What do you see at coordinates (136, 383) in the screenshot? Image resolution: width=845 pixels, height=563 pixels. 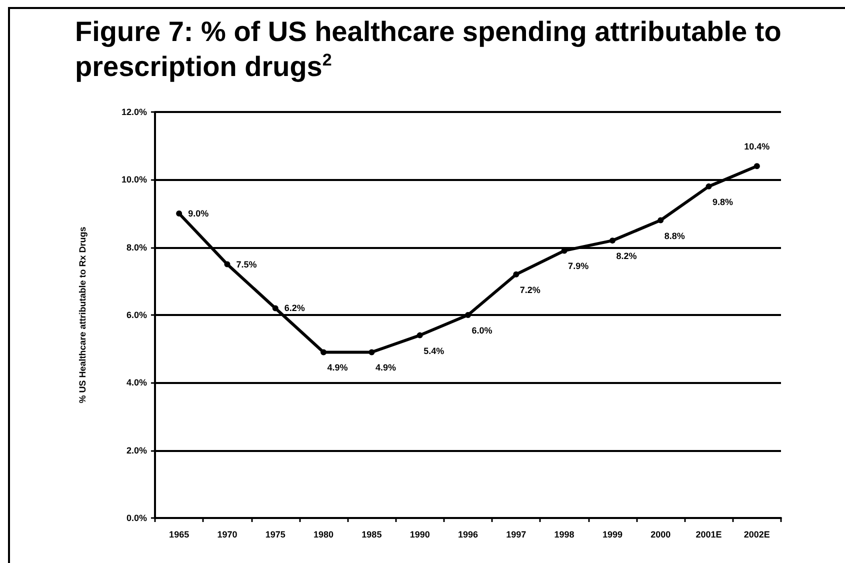 I see `y-tick-label: 4.0%` at bounding box center [136, 383].